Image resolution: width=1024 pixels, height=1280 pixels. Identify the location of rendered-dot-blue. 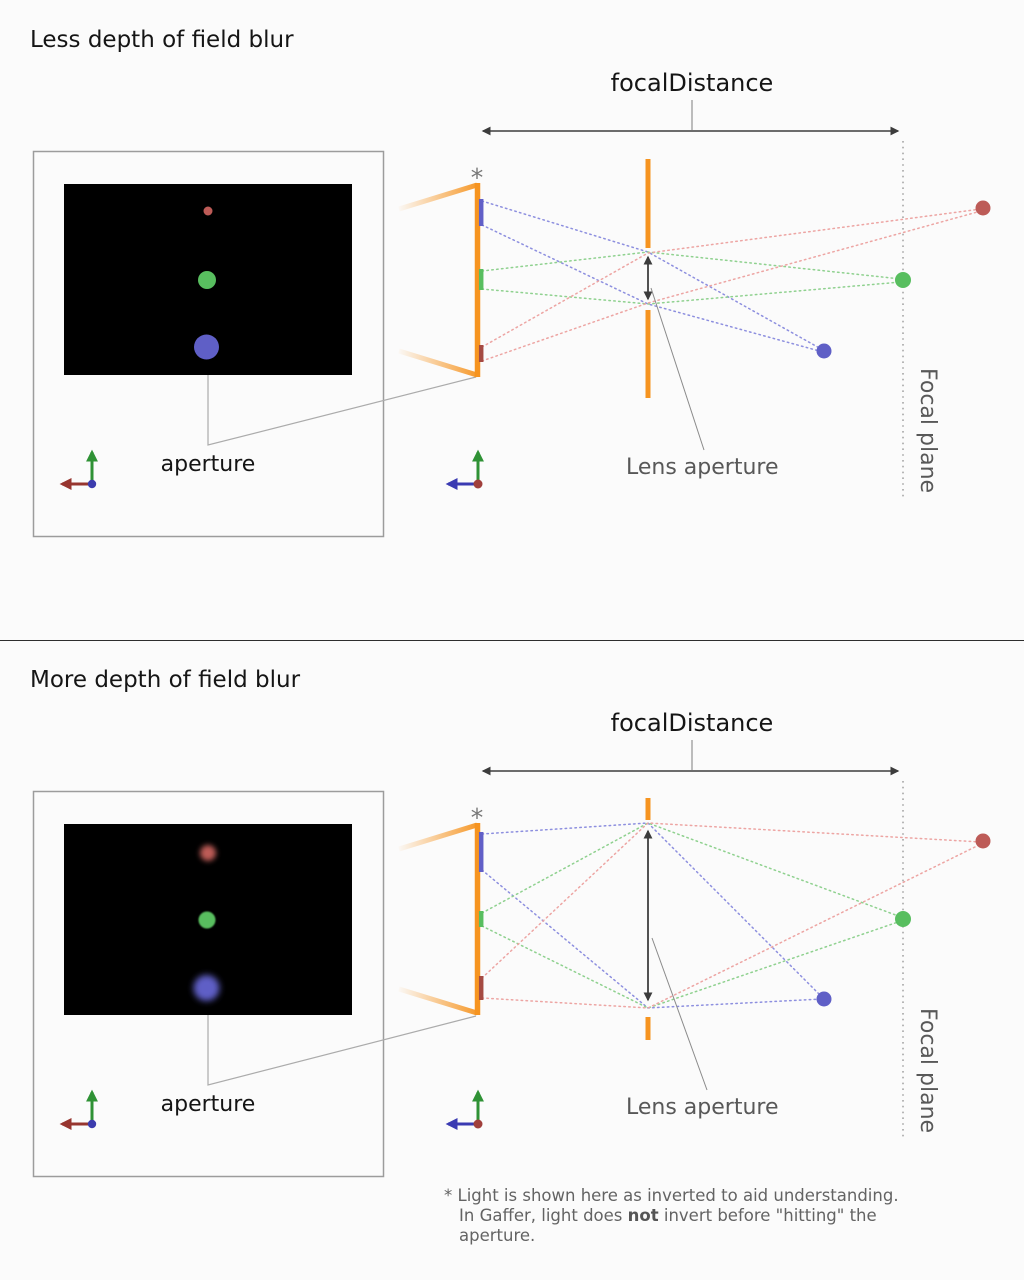
(206, 347).